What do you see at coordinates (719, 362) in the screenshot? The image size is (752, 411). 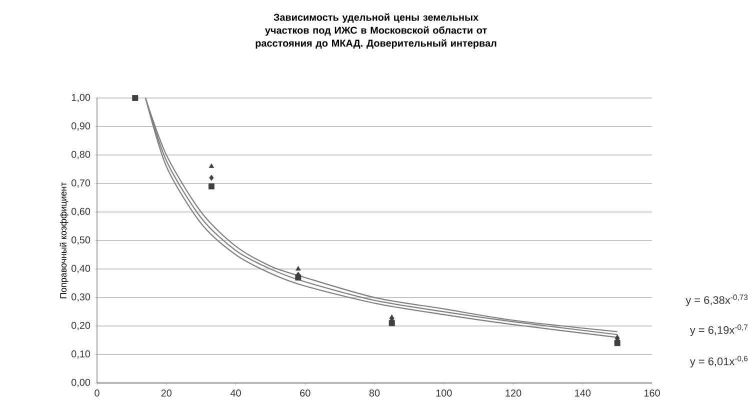 I see `text: y = 6,01x$^{-0,6}$` at bounding box center [719, 362].